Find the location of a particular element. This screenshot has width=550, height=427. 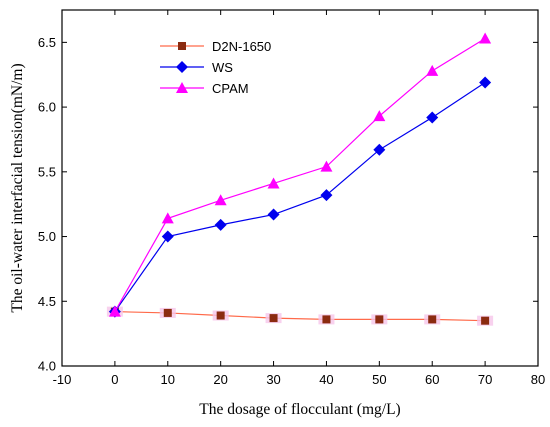

legend-label: CPAM is located at coordinates (230, 88).